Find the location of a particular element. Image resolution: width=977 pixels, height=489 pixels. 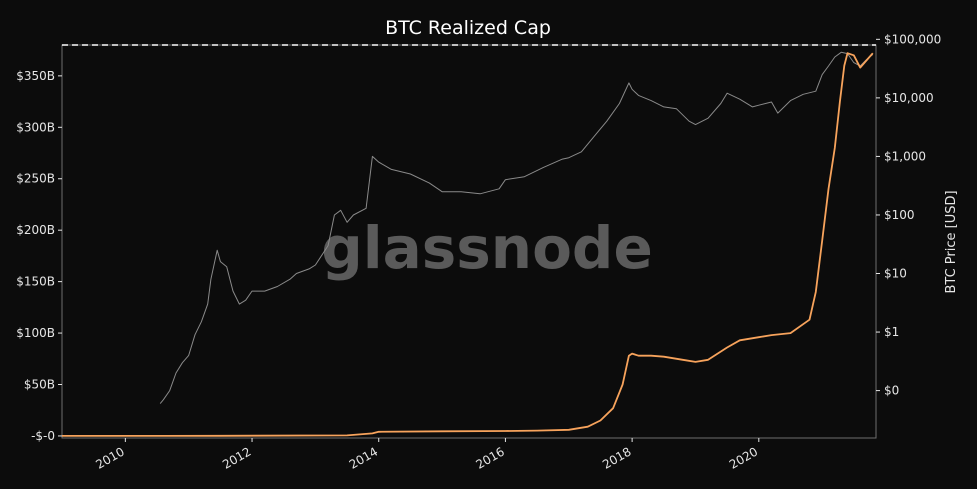

right-tick-label: $10,000 is located at coordinates (909, 98).